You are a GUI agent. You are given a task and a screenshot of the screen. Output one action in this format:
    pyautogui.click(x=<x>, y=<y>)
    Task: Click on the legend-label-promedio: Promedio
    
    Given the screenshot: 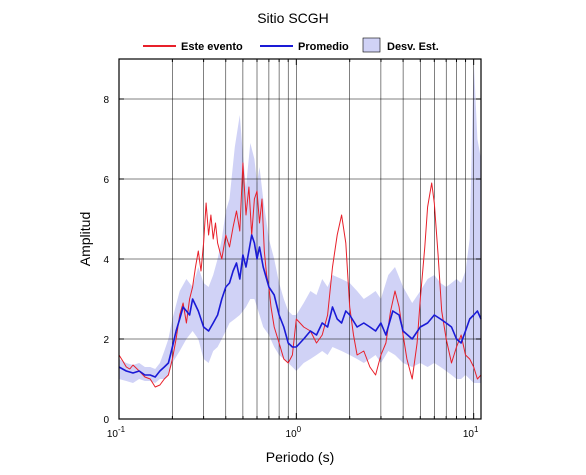 What is the action you would take?
    pyautogui.click(x=323, y=47)
    